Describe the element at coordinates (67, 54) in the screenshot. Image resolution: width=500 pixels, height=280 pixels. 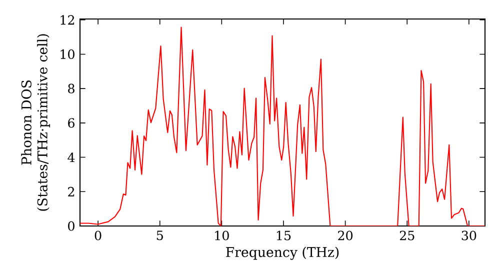
I see `y-tick-label: 10` at that location.